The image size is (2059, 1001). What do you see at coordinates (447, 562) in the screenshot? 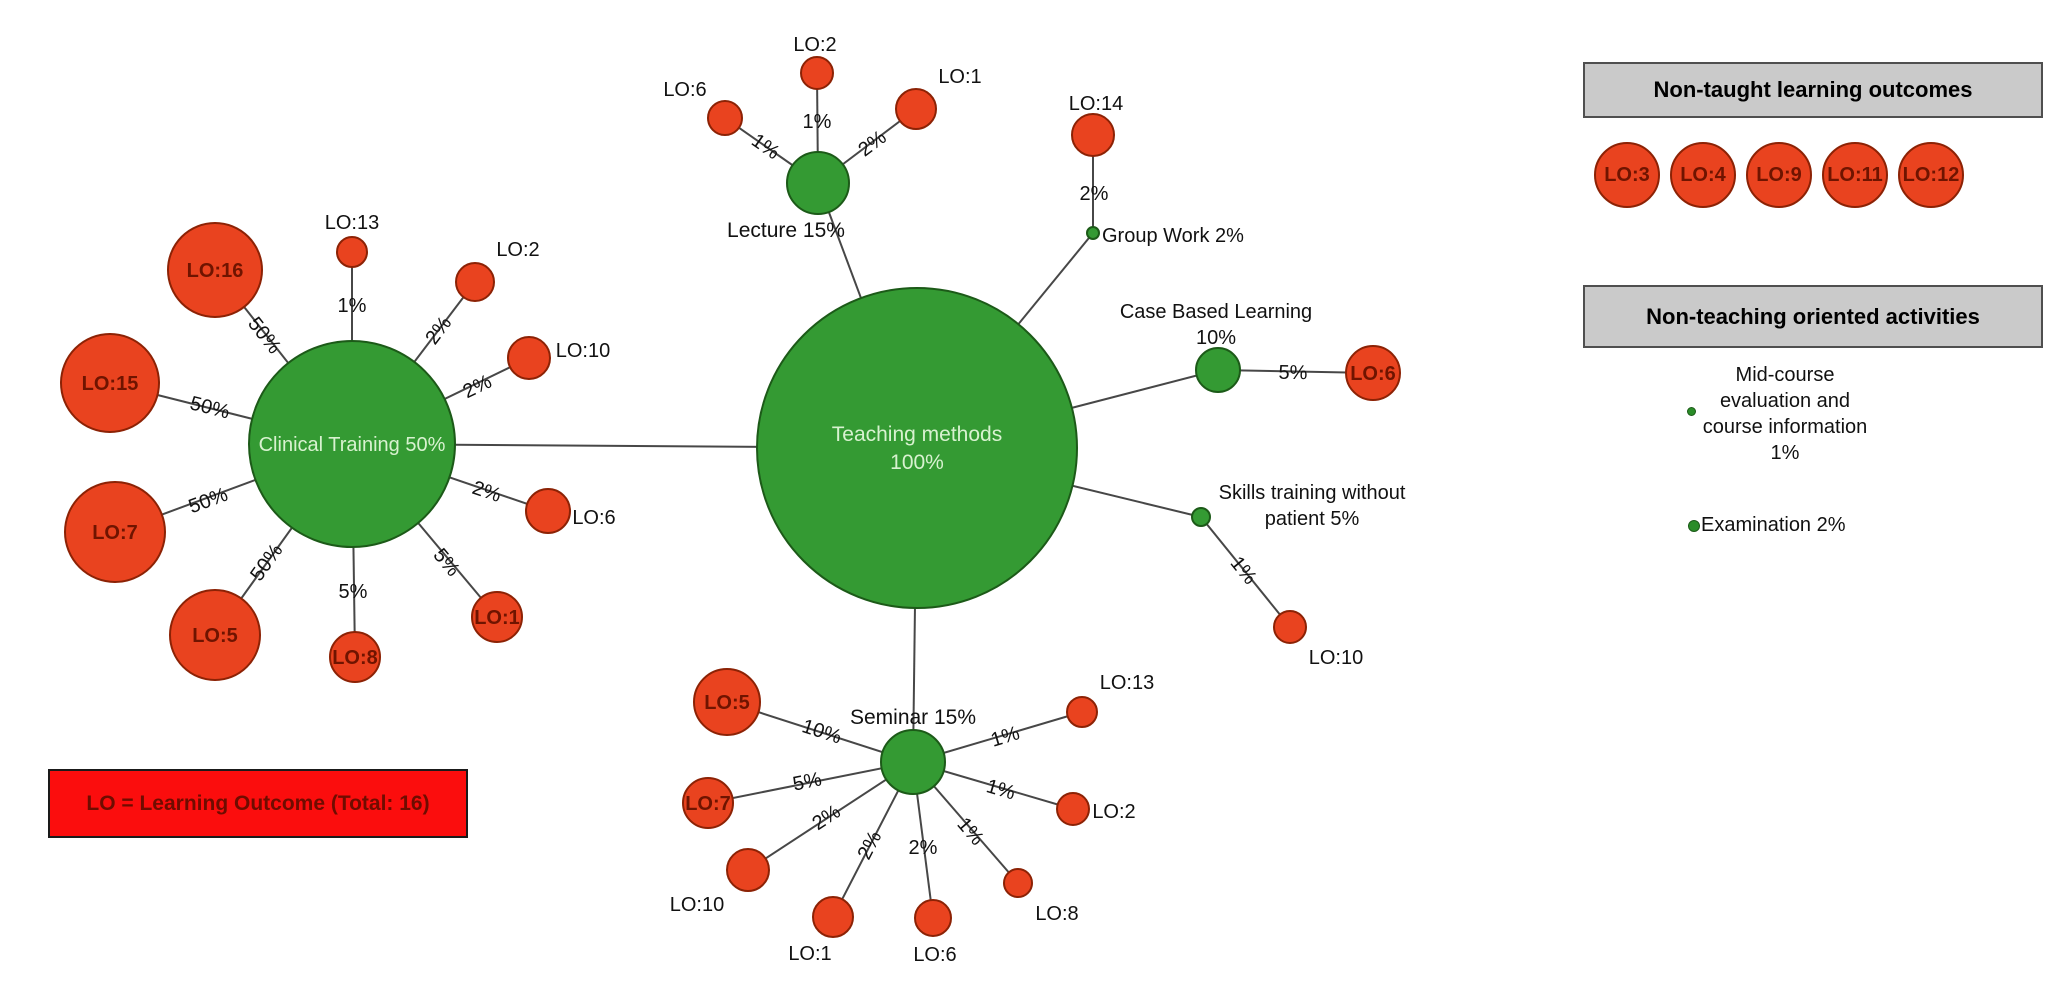
I see `edge-label-clinical-lo1_cl: 5%` at bounding box center [447, 562].